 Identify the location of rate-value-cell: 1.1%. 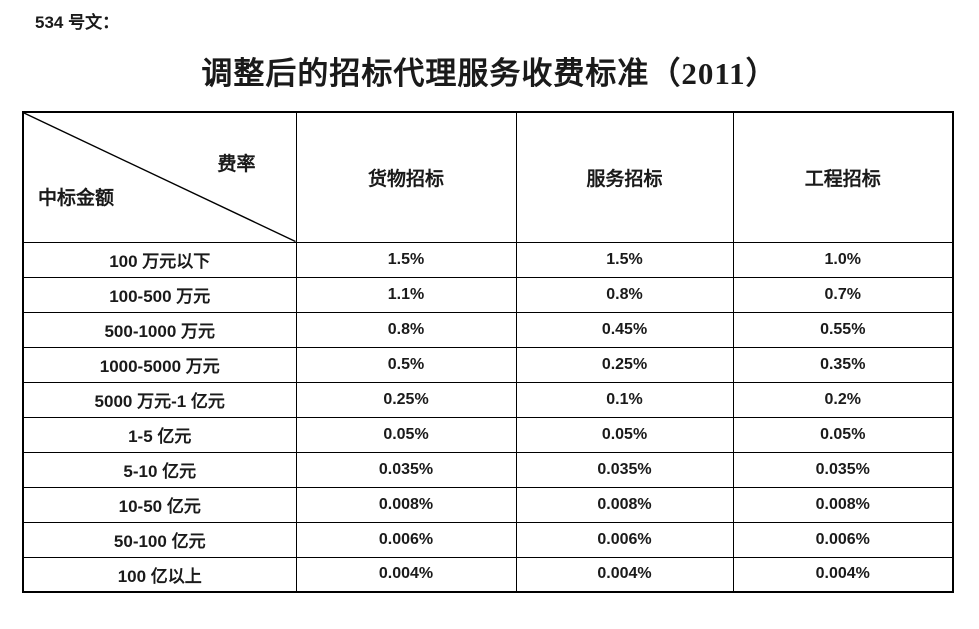
(406, 294).